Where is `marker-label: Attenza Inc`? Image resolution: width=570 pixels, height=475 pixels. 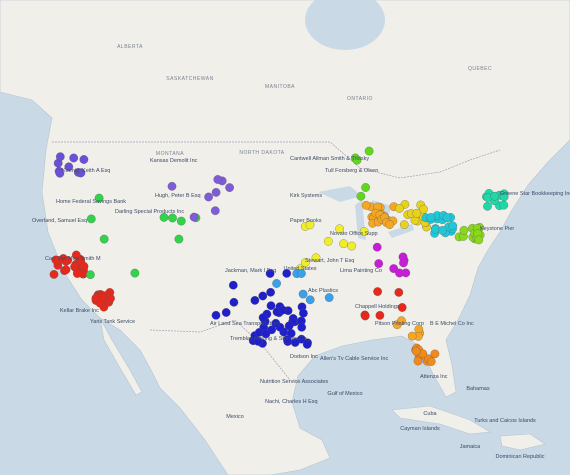 marker-label: Attenza Inc is located at coordinates (434, 377).